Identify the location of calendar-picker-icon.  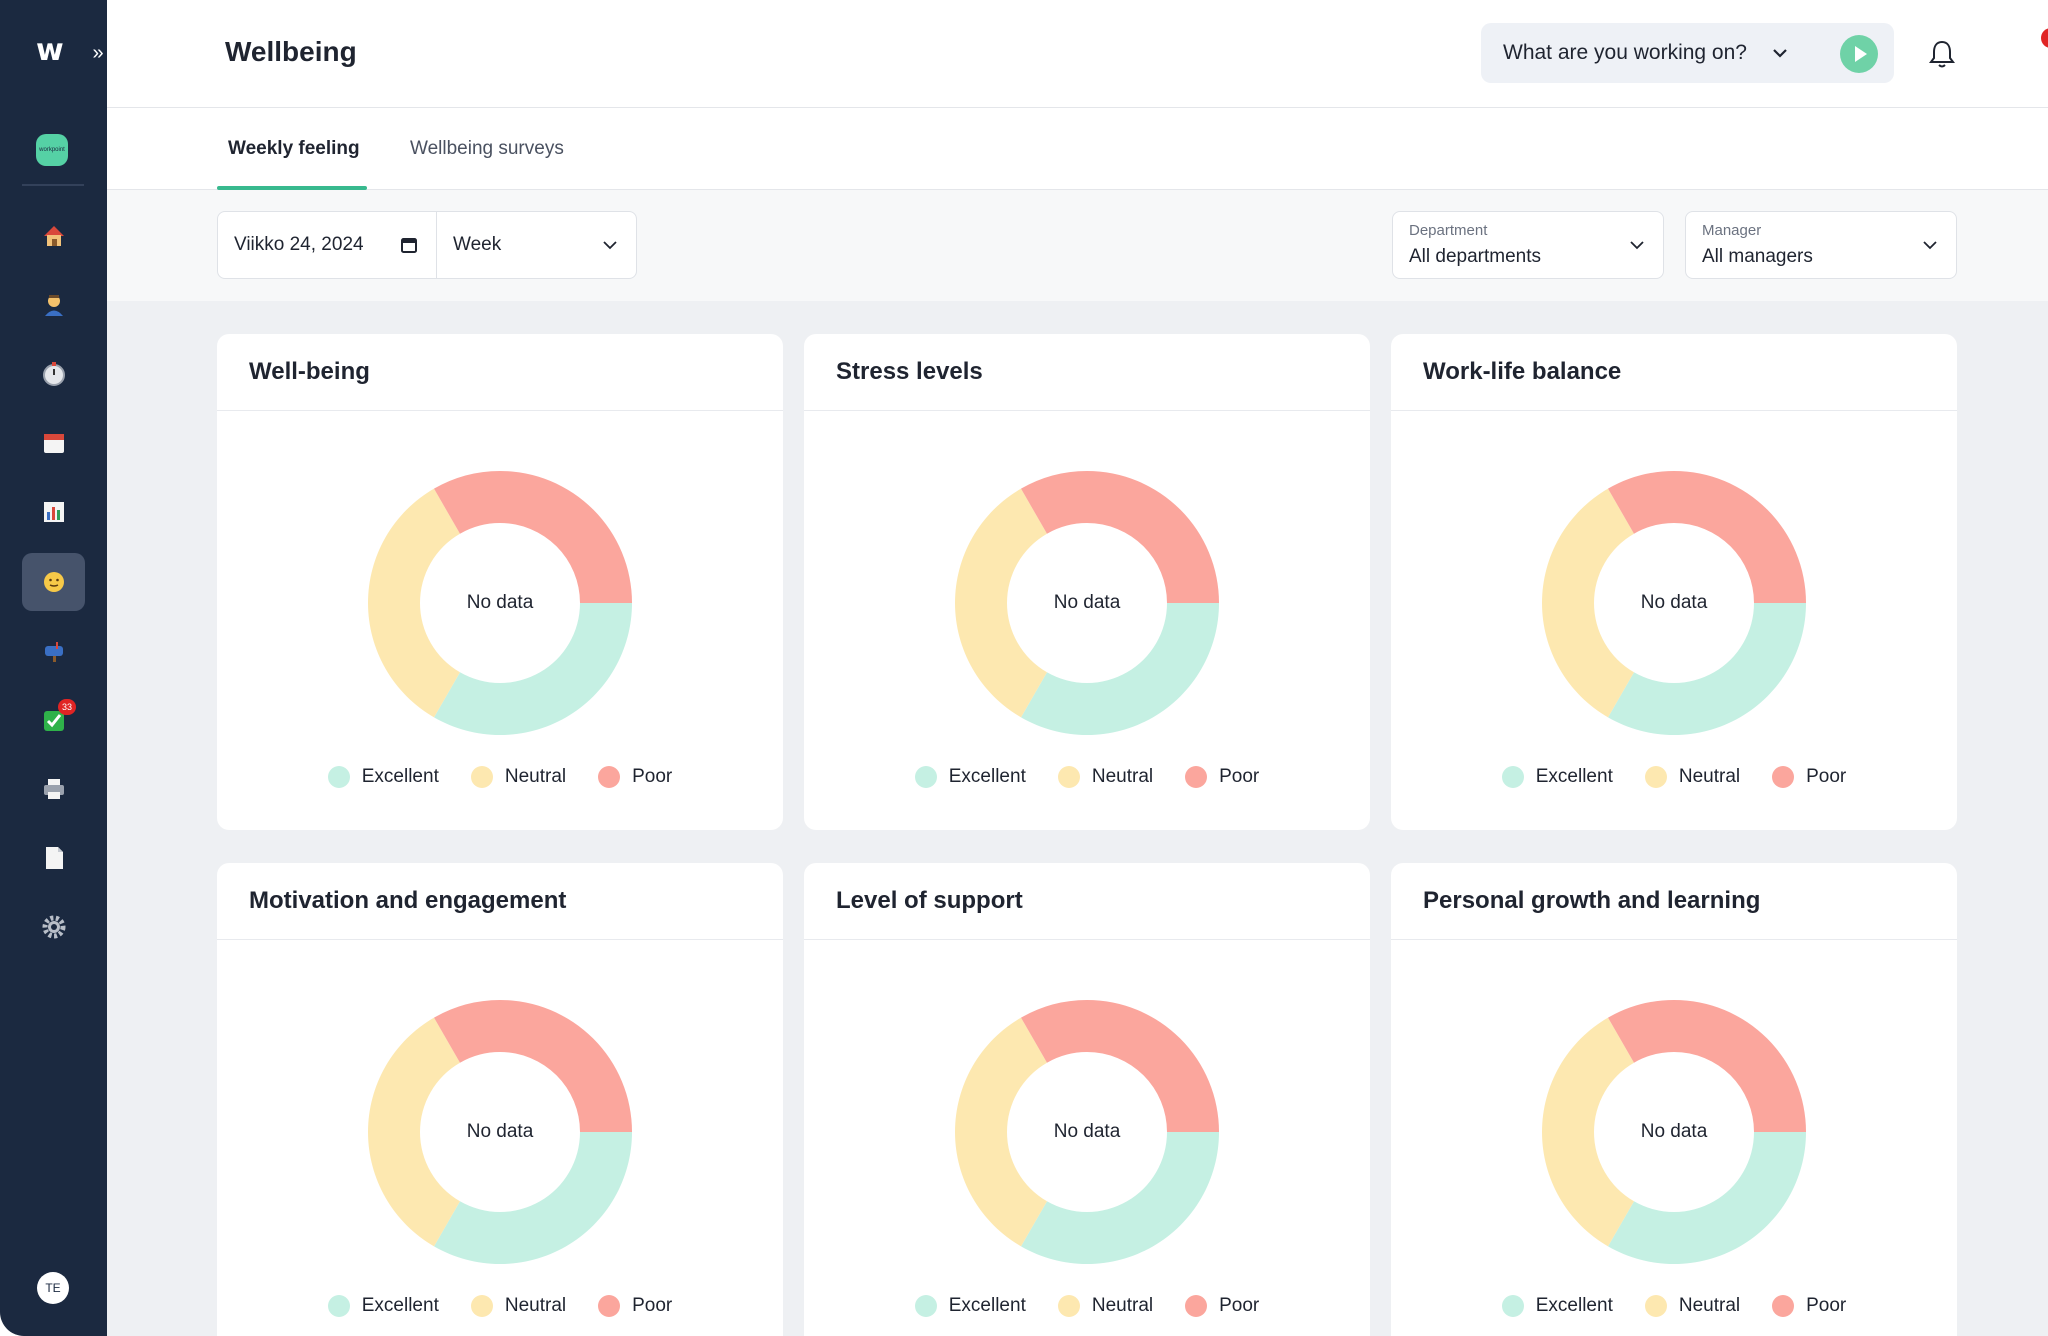
(409, 245).